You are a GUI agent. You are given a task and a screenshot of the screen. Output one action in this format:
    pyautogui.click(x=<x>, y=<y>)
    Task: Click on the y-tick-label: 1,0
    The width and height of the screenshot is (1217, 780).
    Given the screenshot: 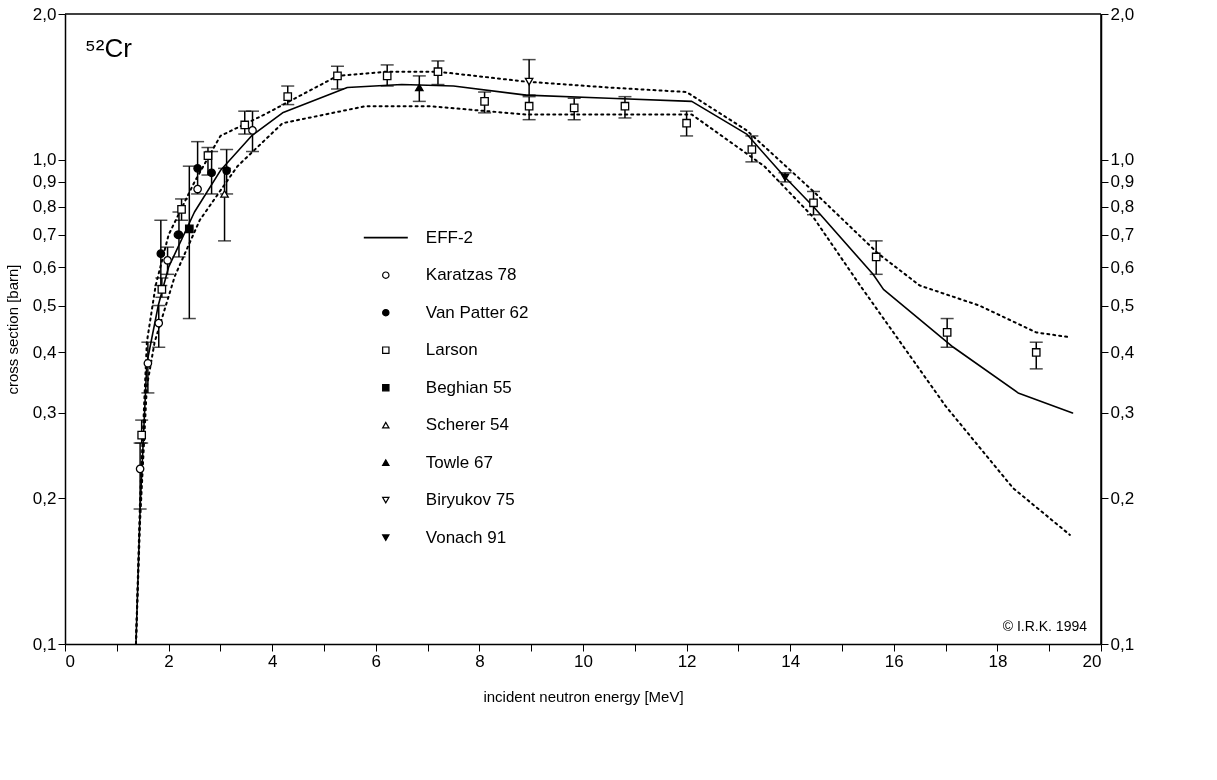 What is the action you would take?
    pyautogui.click(x=44, y=160)
    